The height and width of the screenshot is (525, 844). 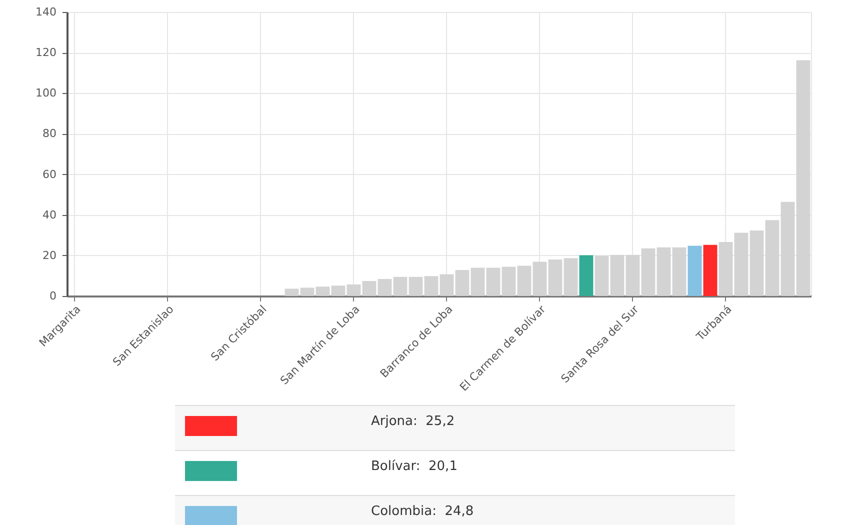 What do you see at coordinates (49, 174) in the screenshot?
I see `y-tick-label: 60` at bounding box center [49, 174].